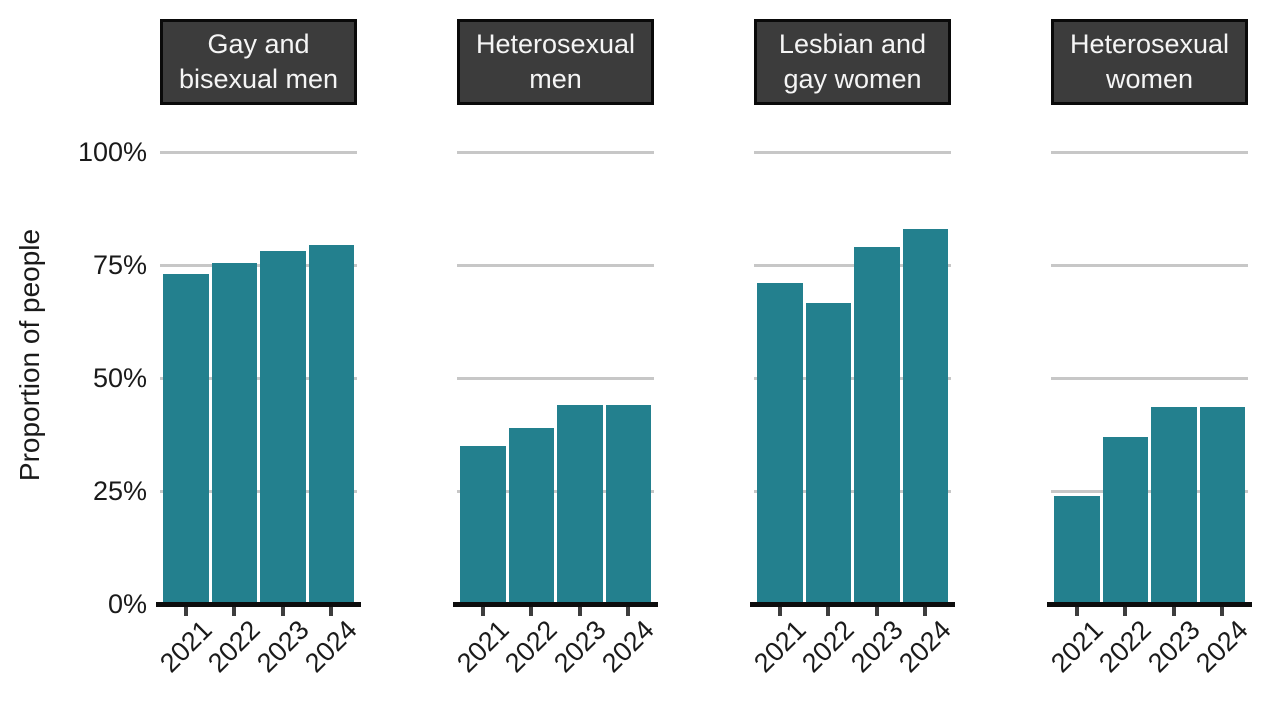 The height and width of the screenshot is (714, 1268). What do you see at coordinates (331, 424) in the screenshot?
I see `bar-gay-and-bisexual-men-2024` at bounding box center [331, 424].